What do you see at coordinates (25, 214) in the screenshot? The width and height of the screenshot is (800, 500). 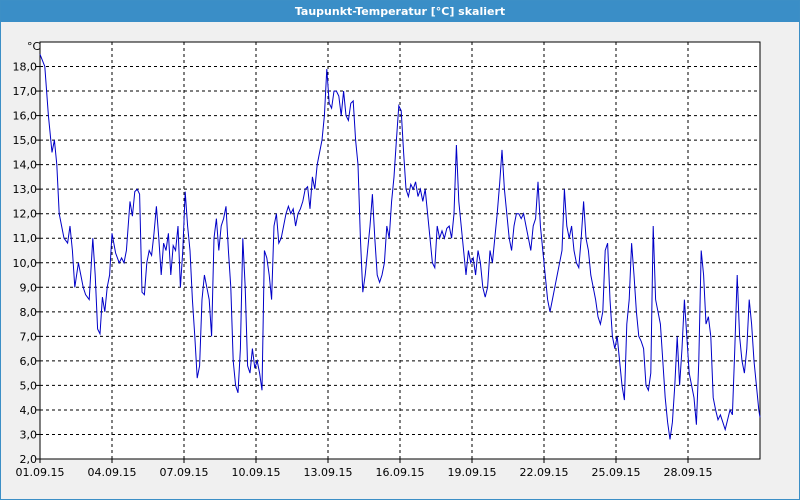 I see `y-tick-label: 12,0` at bounding box center [25, 214].